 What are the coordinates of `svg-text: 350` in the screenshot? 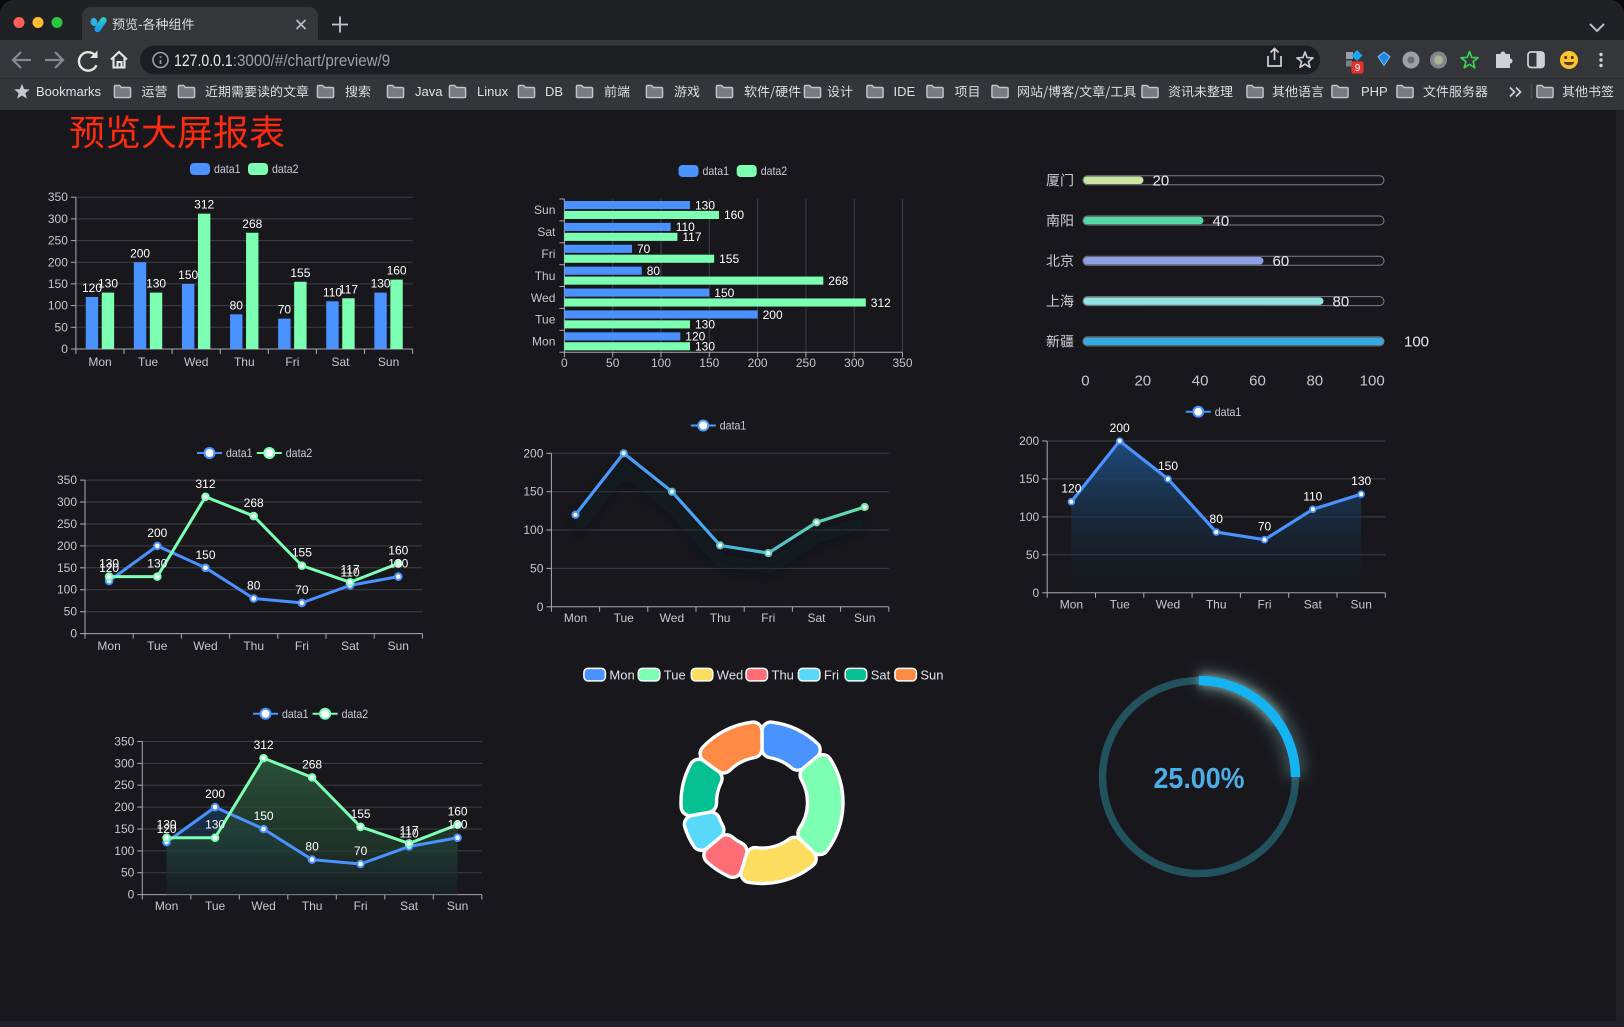 It's located at (67, 480).